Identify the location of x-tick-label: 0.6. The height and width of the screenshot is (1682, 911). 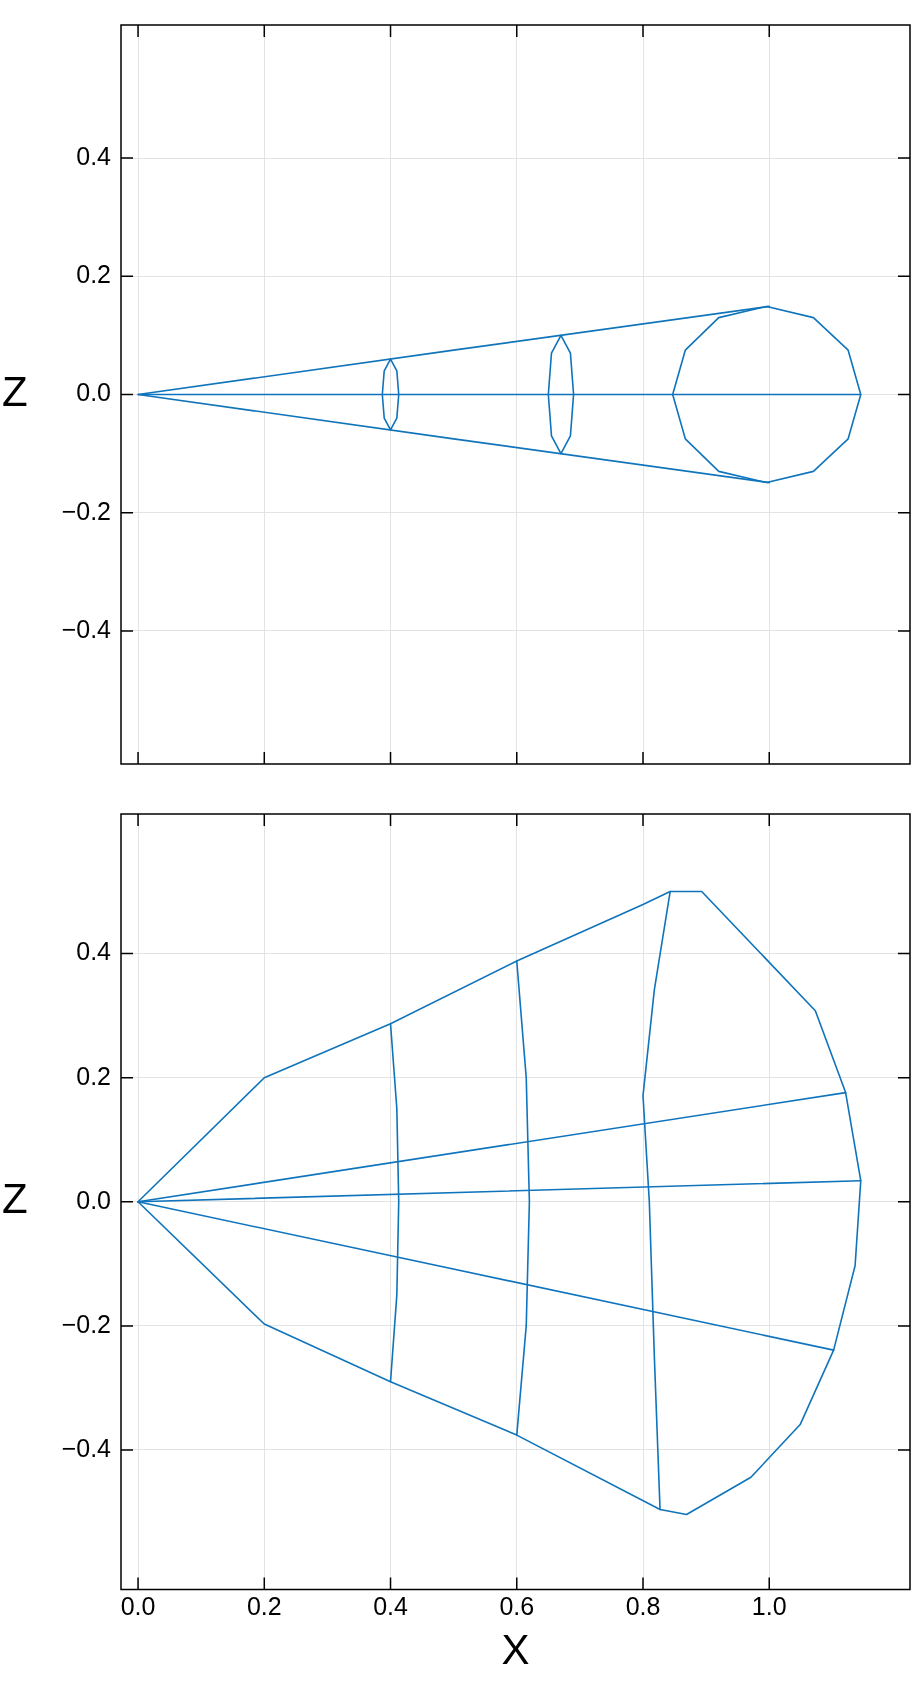
(517, 1606).